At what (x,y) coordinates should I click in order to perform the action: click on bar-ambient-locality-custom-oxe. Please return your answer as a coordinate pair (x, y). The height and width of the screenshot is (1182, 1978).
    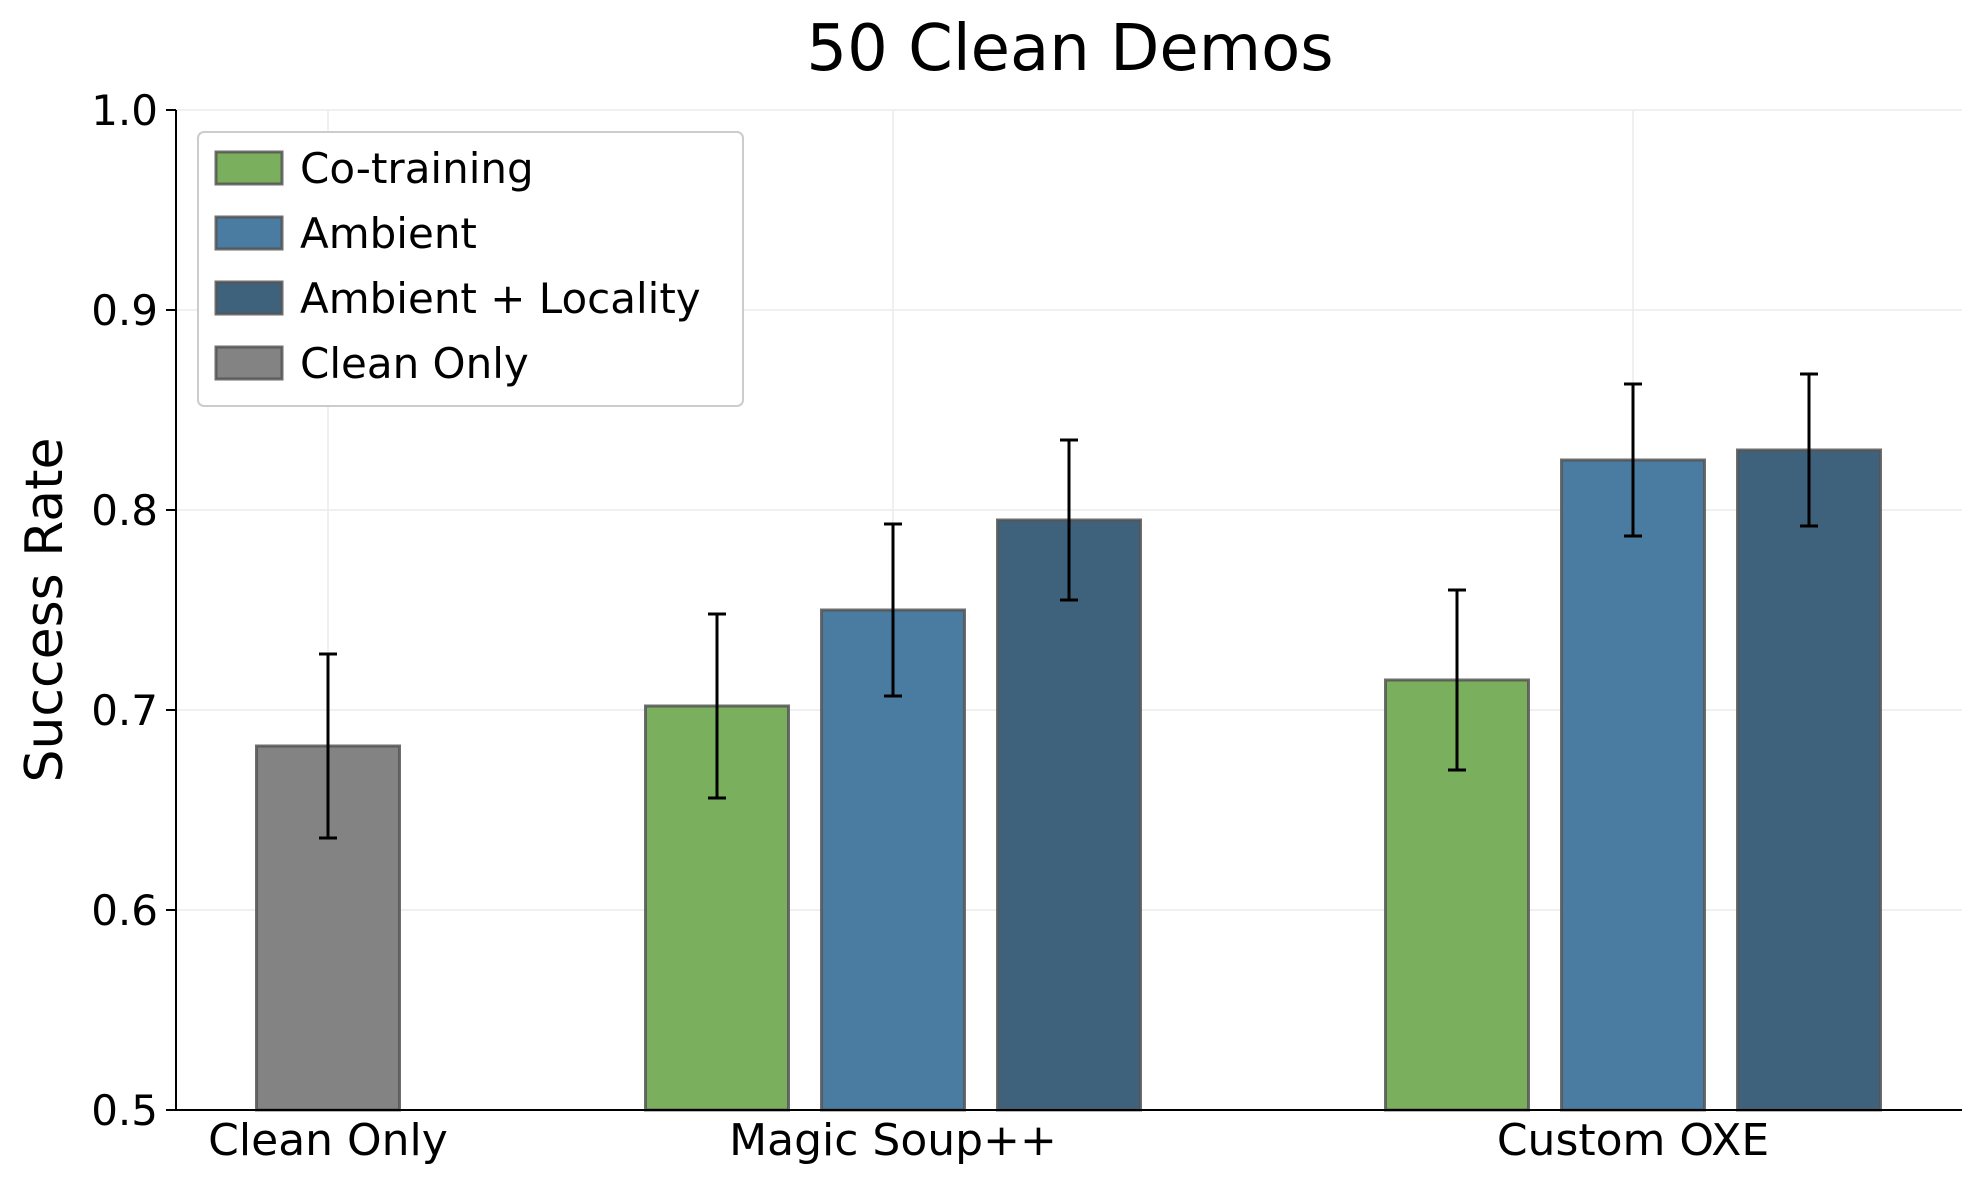
    Looking at the image, I should click on (1809, 780).